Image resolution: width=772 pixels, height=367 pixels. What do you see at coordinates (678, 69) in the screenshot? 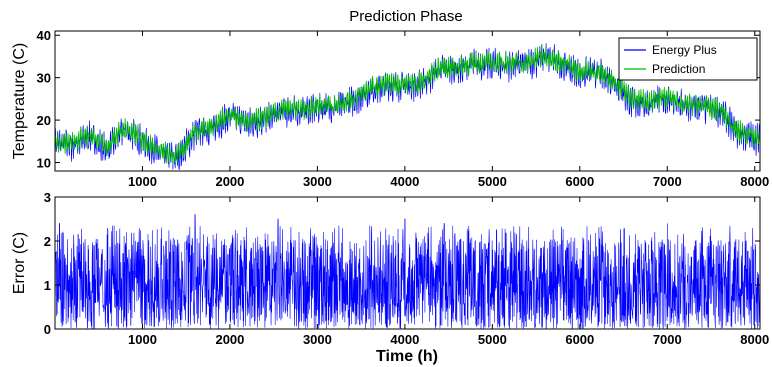
I see `legend-label-prediction: Prediction` at bounding box center [678, 69].